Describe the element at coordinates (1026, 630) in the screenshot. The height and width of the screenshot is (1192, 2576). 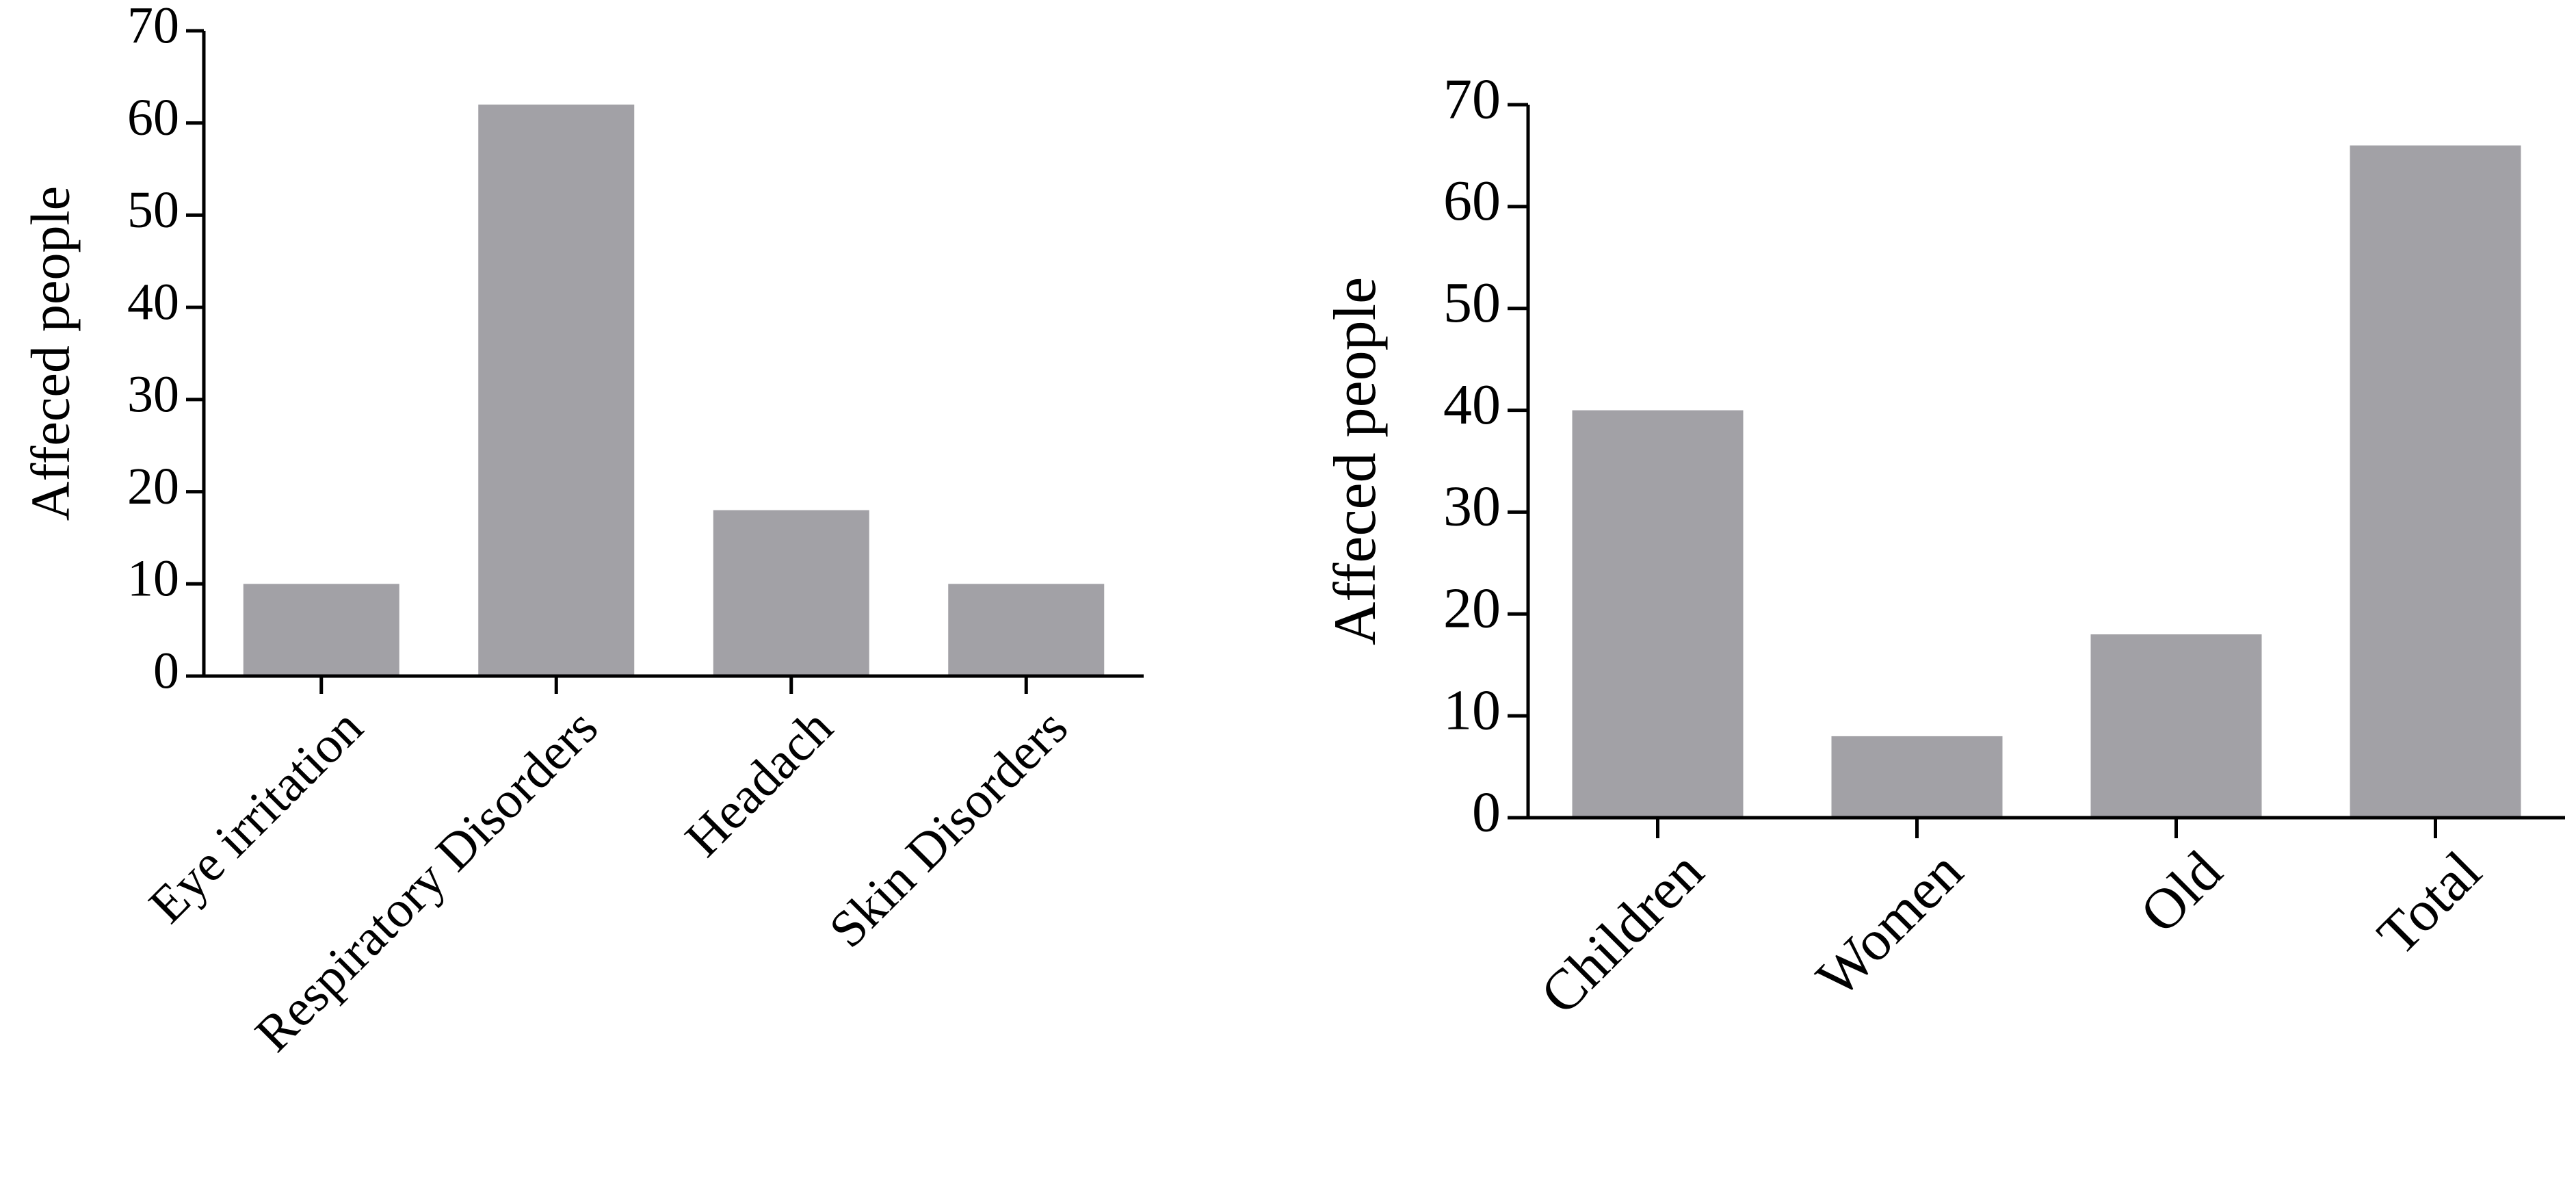
I see `bar-skin-disorders` at that location.